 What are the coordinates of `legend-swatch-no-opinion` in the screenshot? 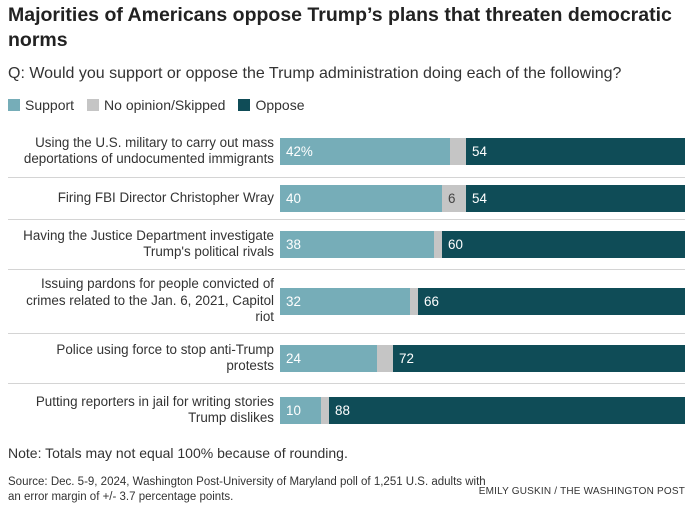 It's located at (93, 105).